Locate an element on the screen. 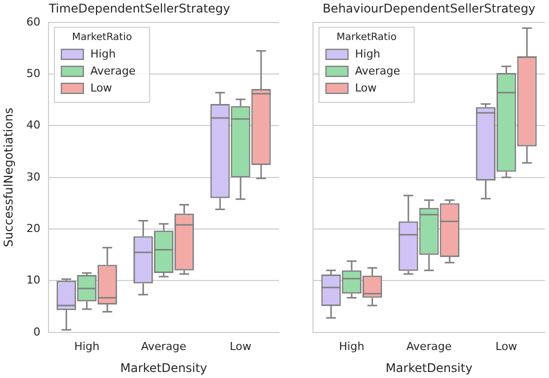  y-tick-label: 40 is located at coordinates (33, 125).